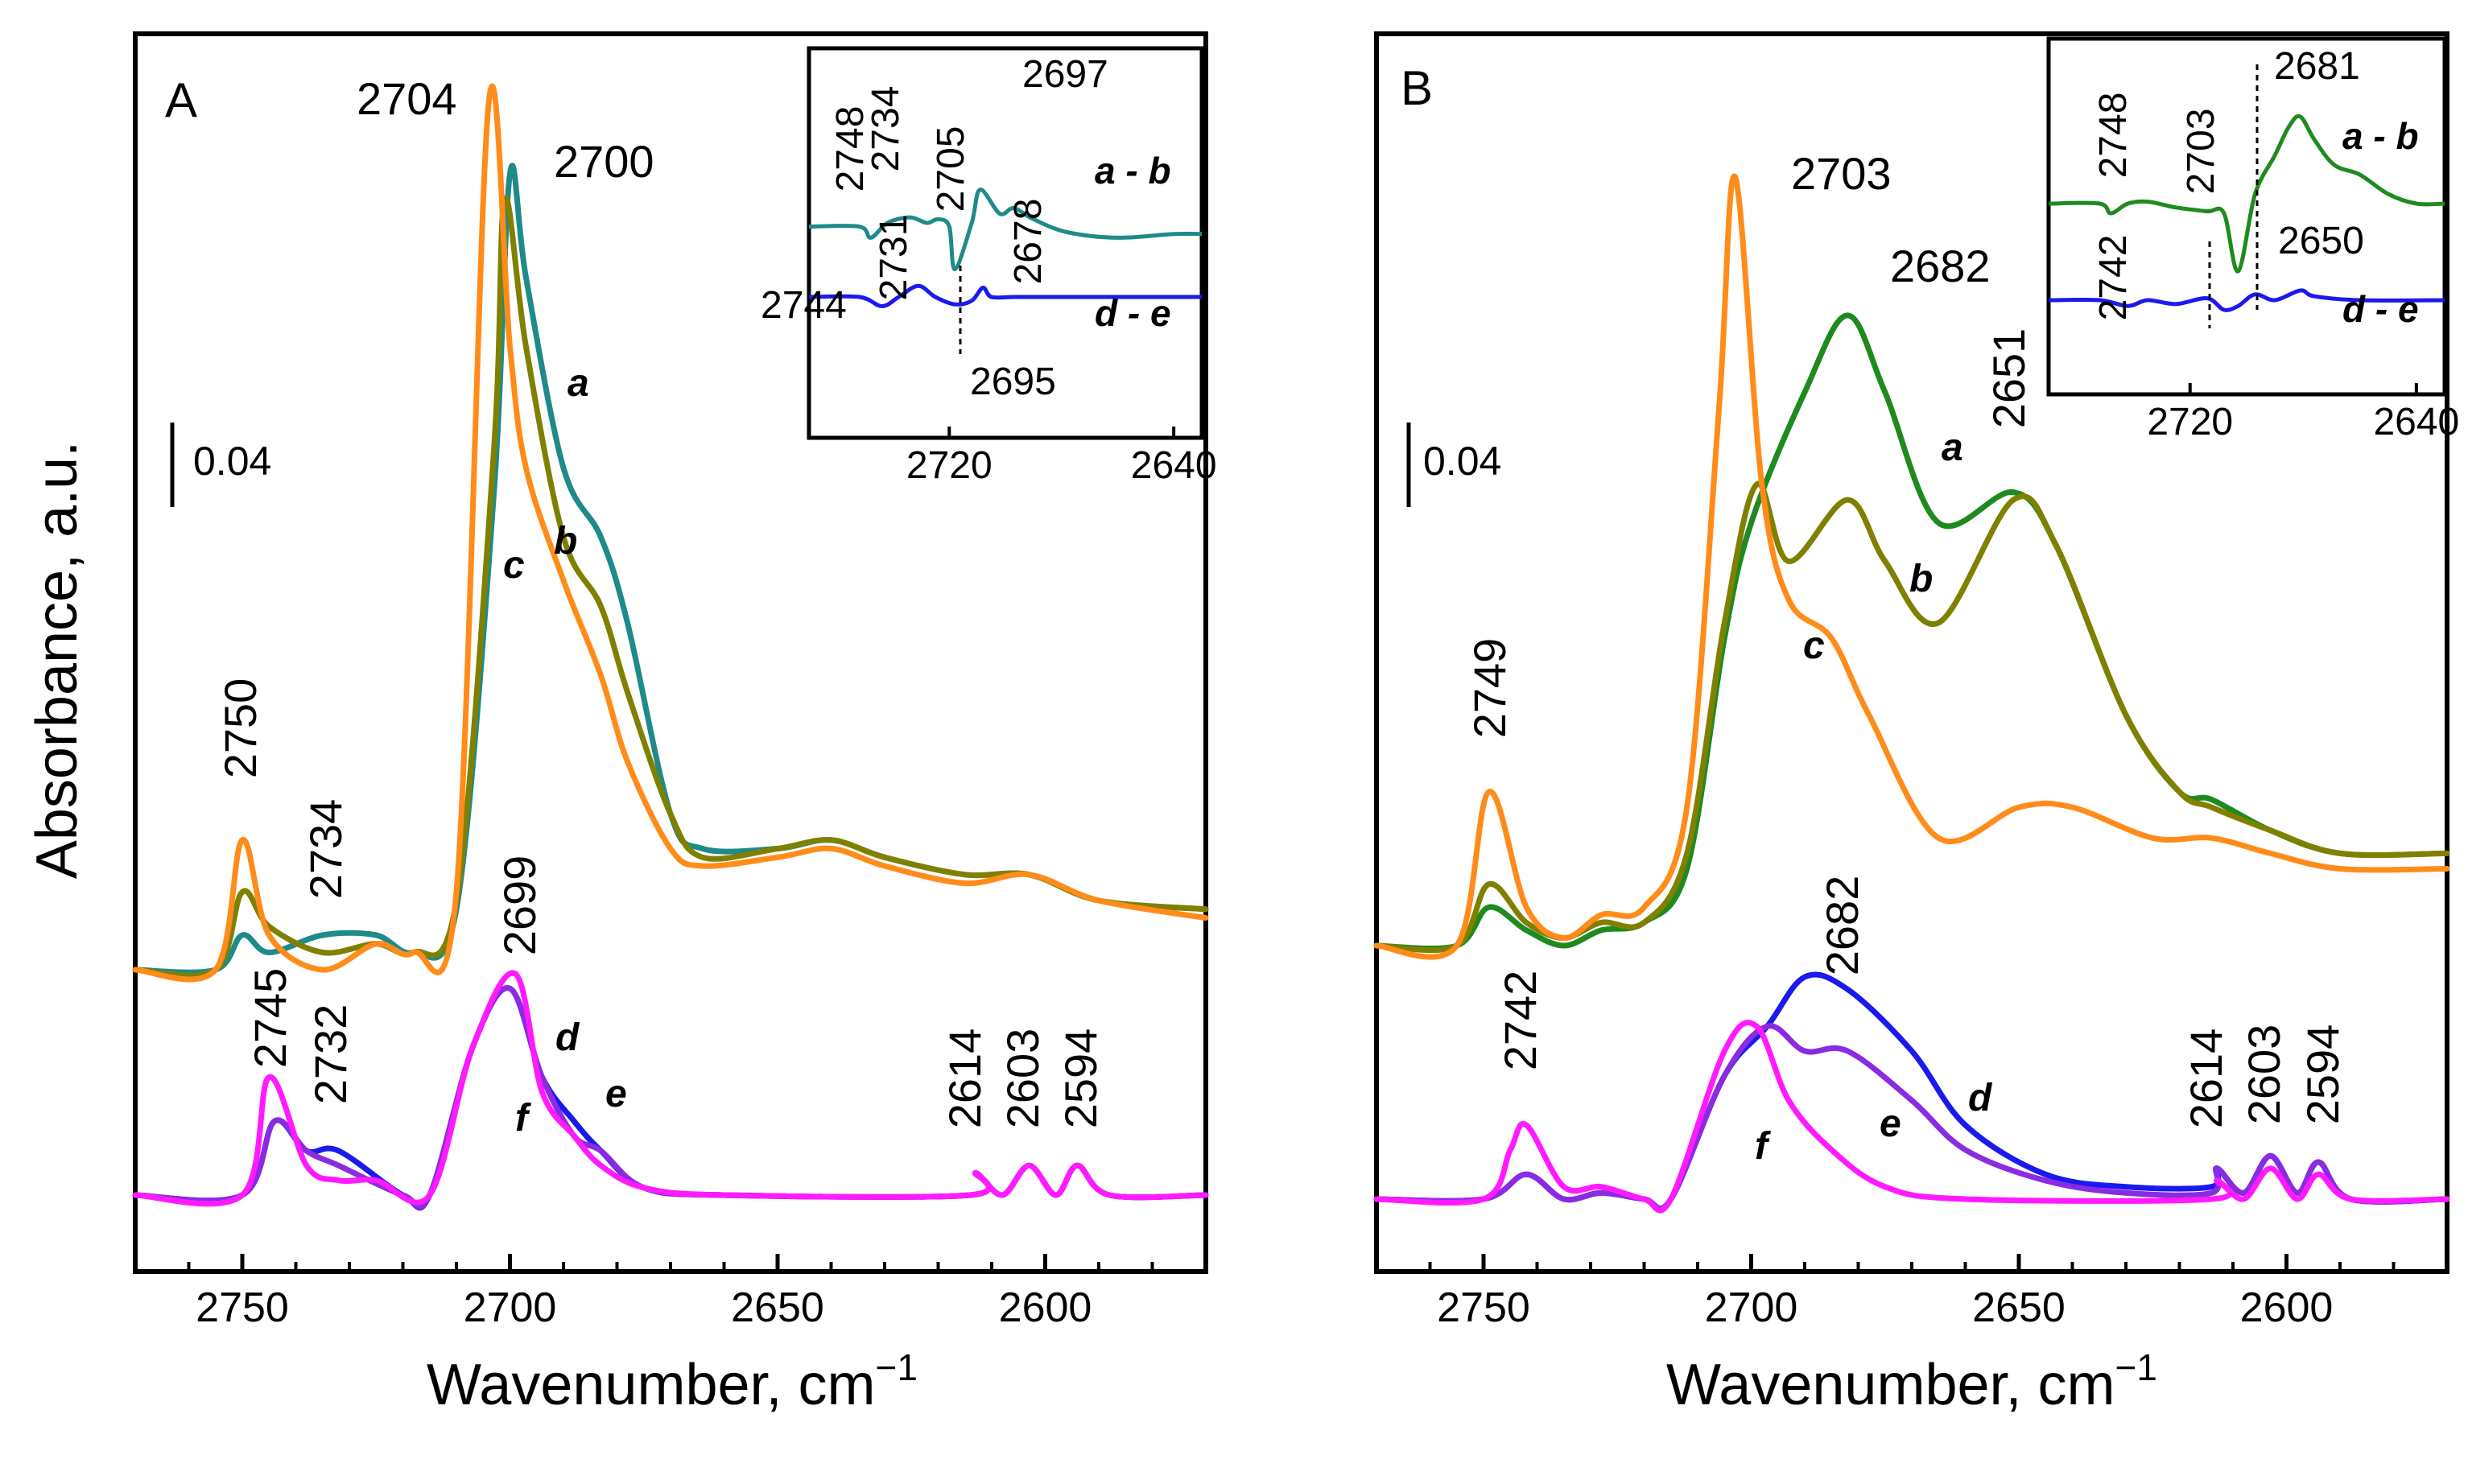  Describe the element at coordinates (2303, 413) in the screenshot. I see `panel-b-inset-ticks: 2720 2640` at that location.